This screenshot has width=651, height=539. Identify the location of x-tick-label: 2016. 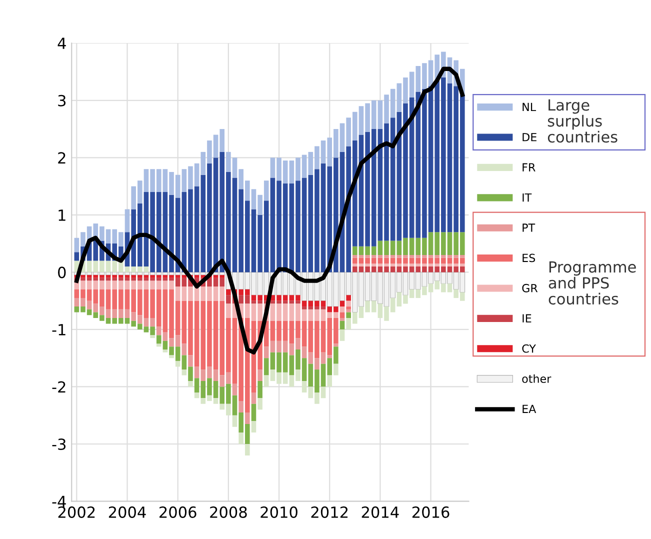
(431, 512).